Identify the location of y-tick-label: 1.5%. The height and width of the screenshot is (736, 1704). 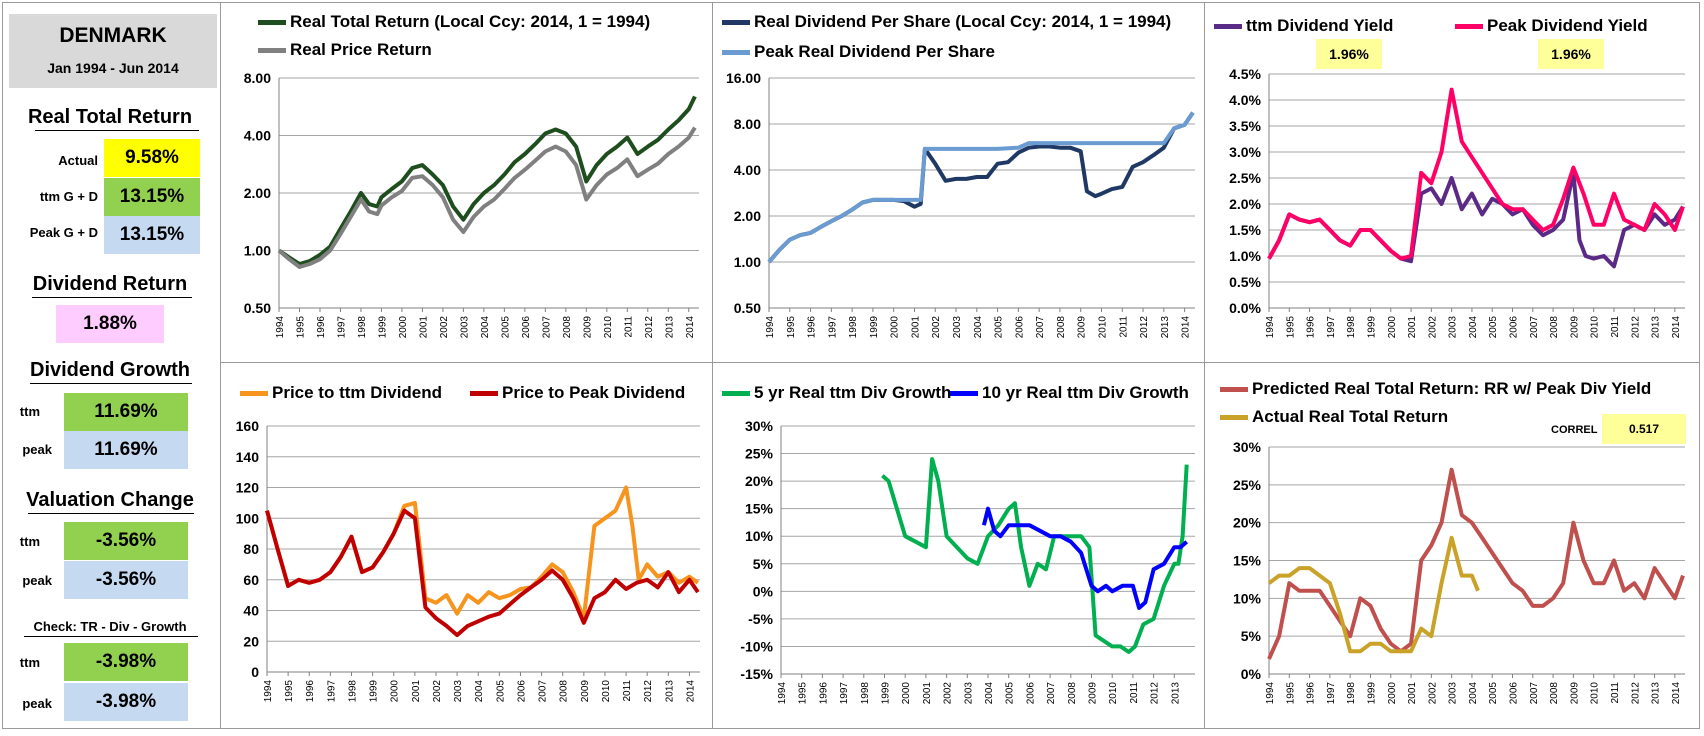
(1245, 230).